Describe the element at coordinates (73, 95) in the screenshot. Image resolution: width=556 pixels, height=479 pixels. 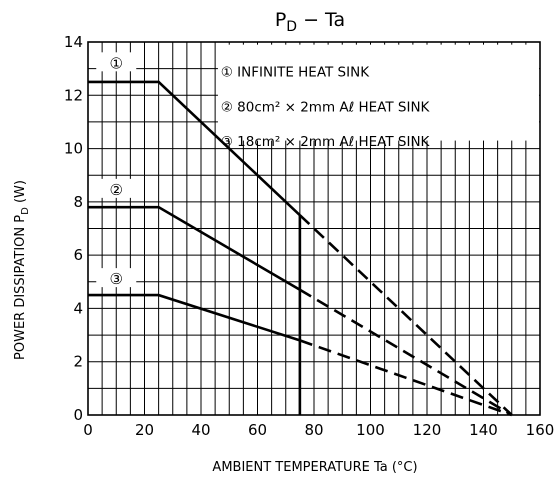
I see `y-tick-label: 12` at that location.